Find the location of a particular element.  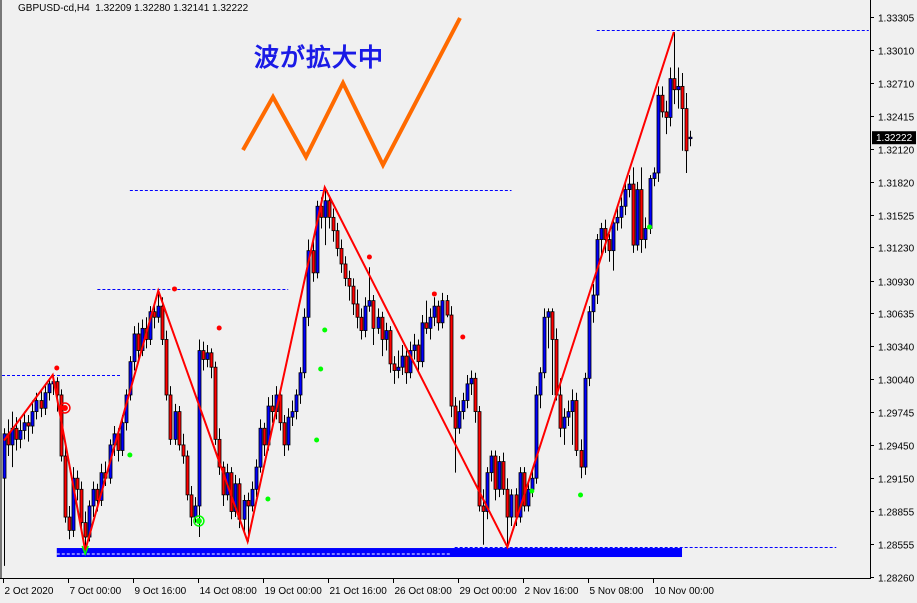

price-tick-label: 1.30635 is located at coordinates (896, 315).